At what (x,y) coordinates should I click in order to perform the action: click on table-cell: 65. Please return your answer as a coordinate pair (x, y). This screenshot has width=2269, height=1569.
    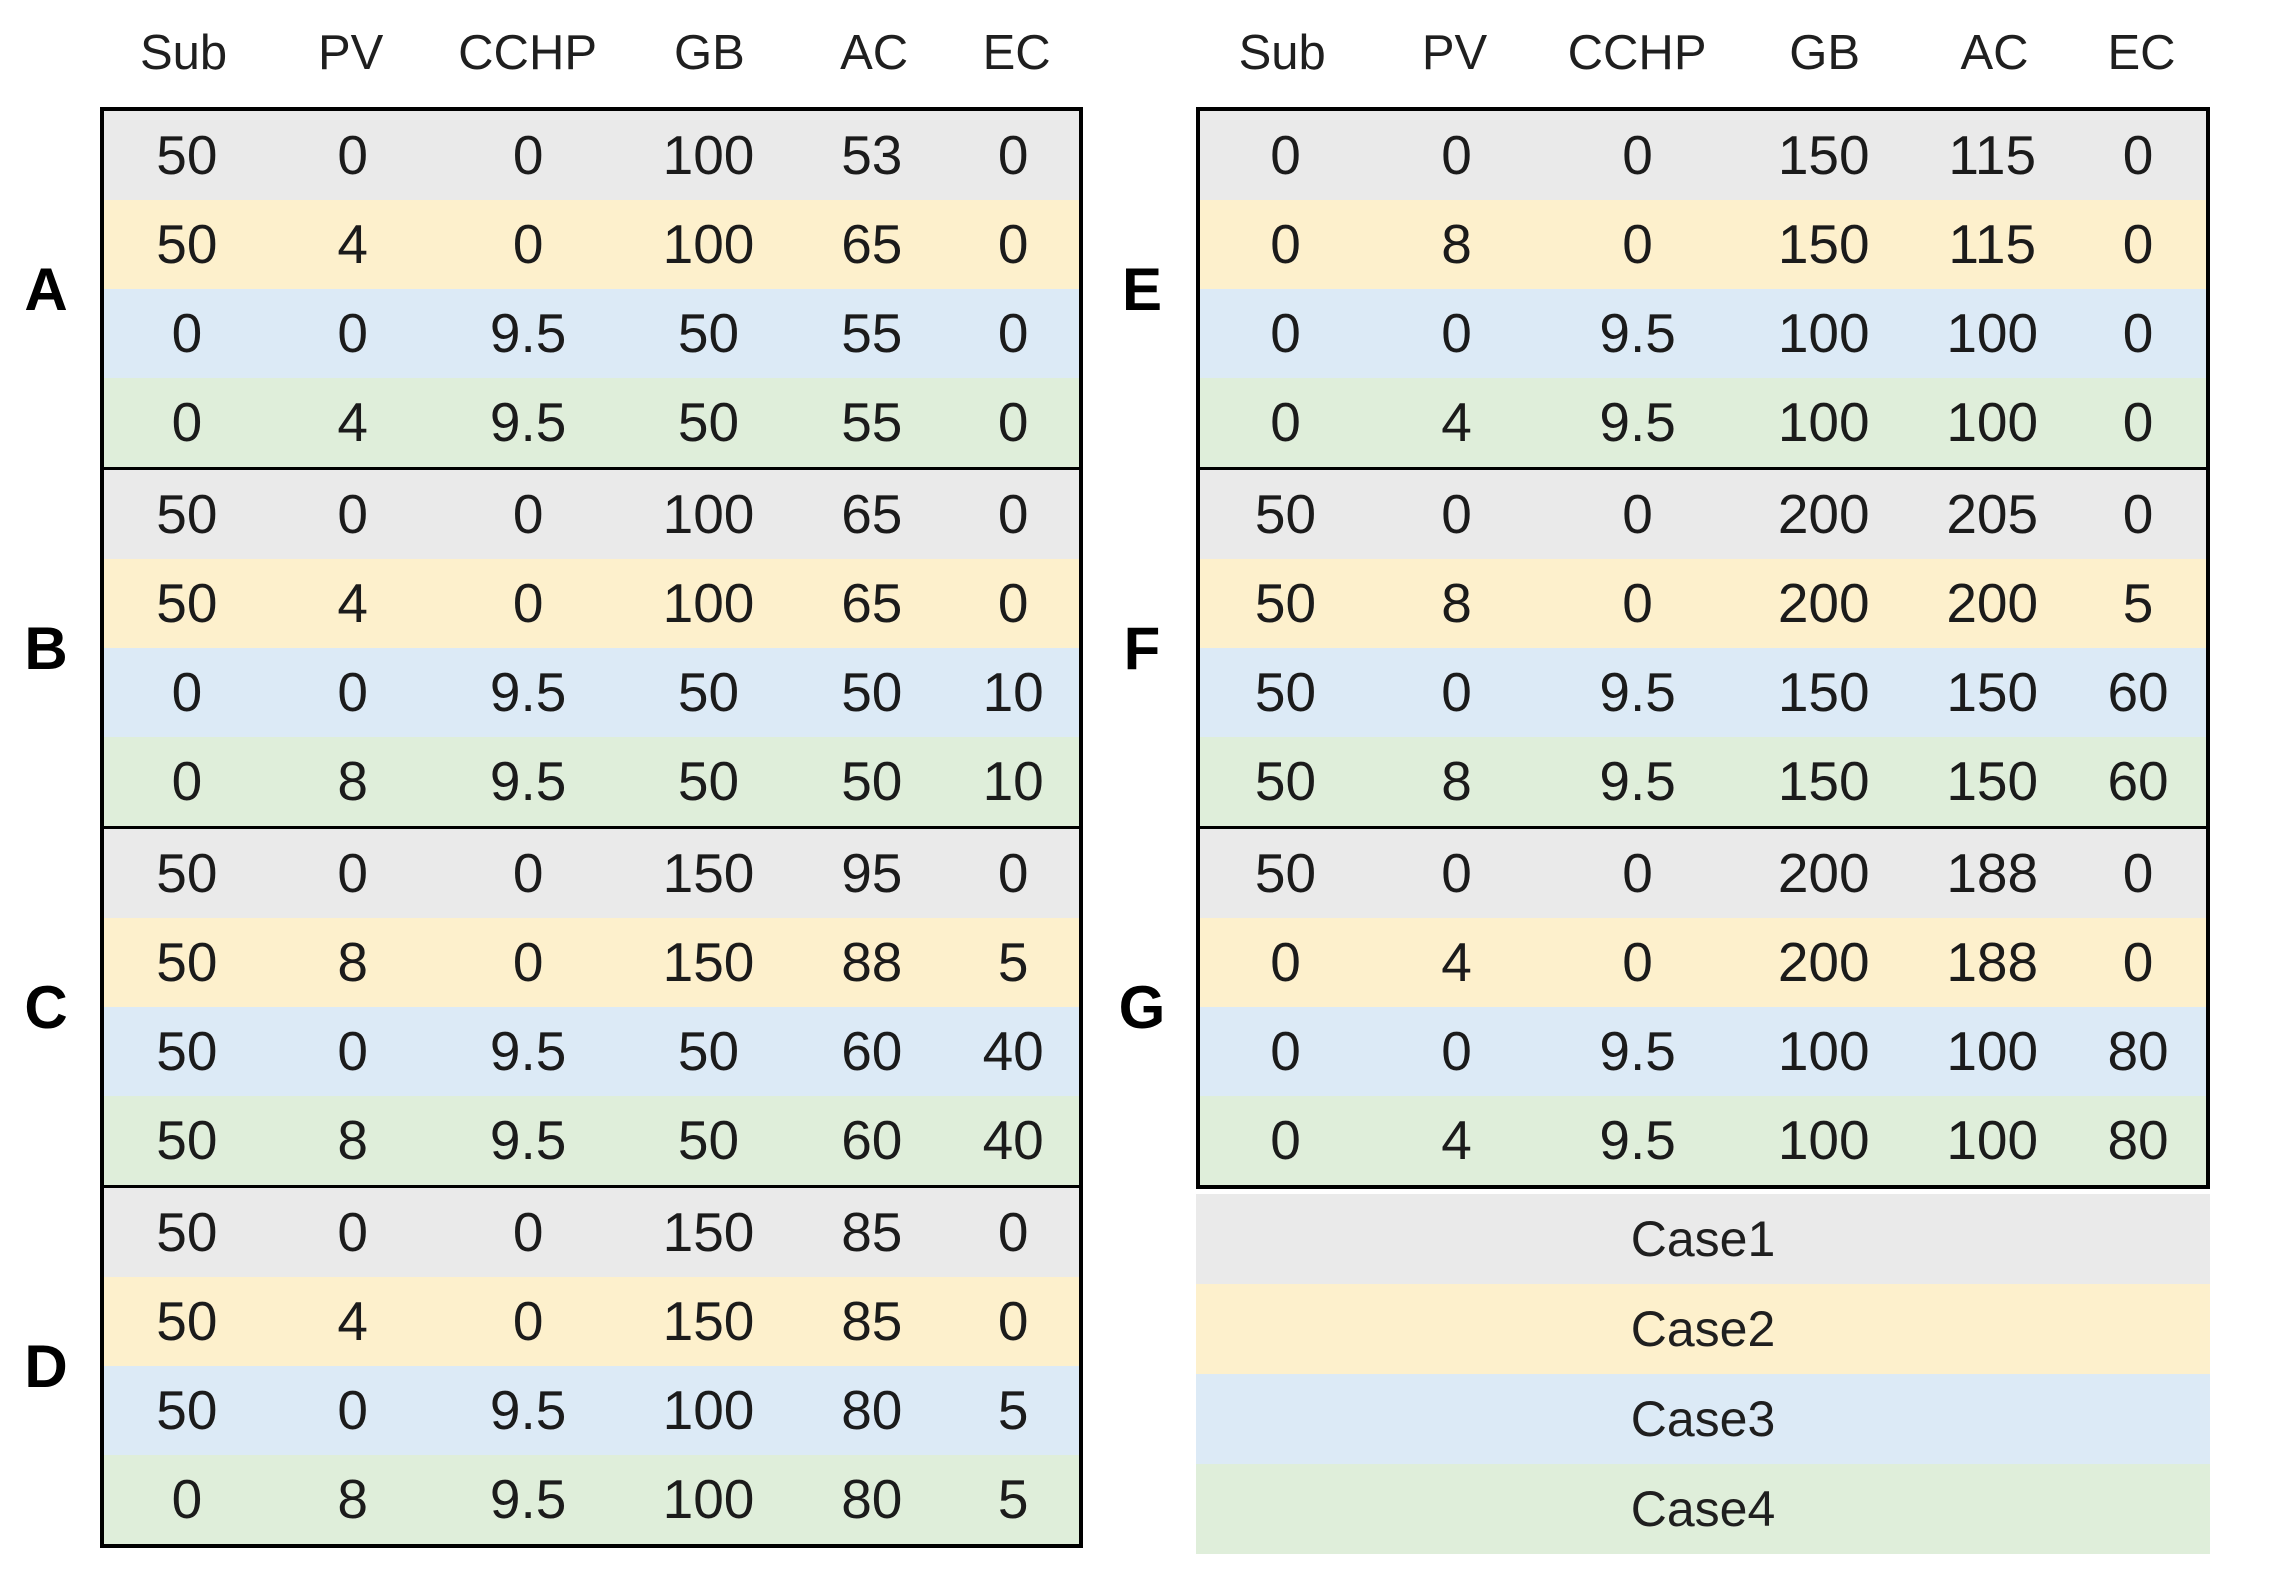
    Looking at the image, I should click on (872, 244).